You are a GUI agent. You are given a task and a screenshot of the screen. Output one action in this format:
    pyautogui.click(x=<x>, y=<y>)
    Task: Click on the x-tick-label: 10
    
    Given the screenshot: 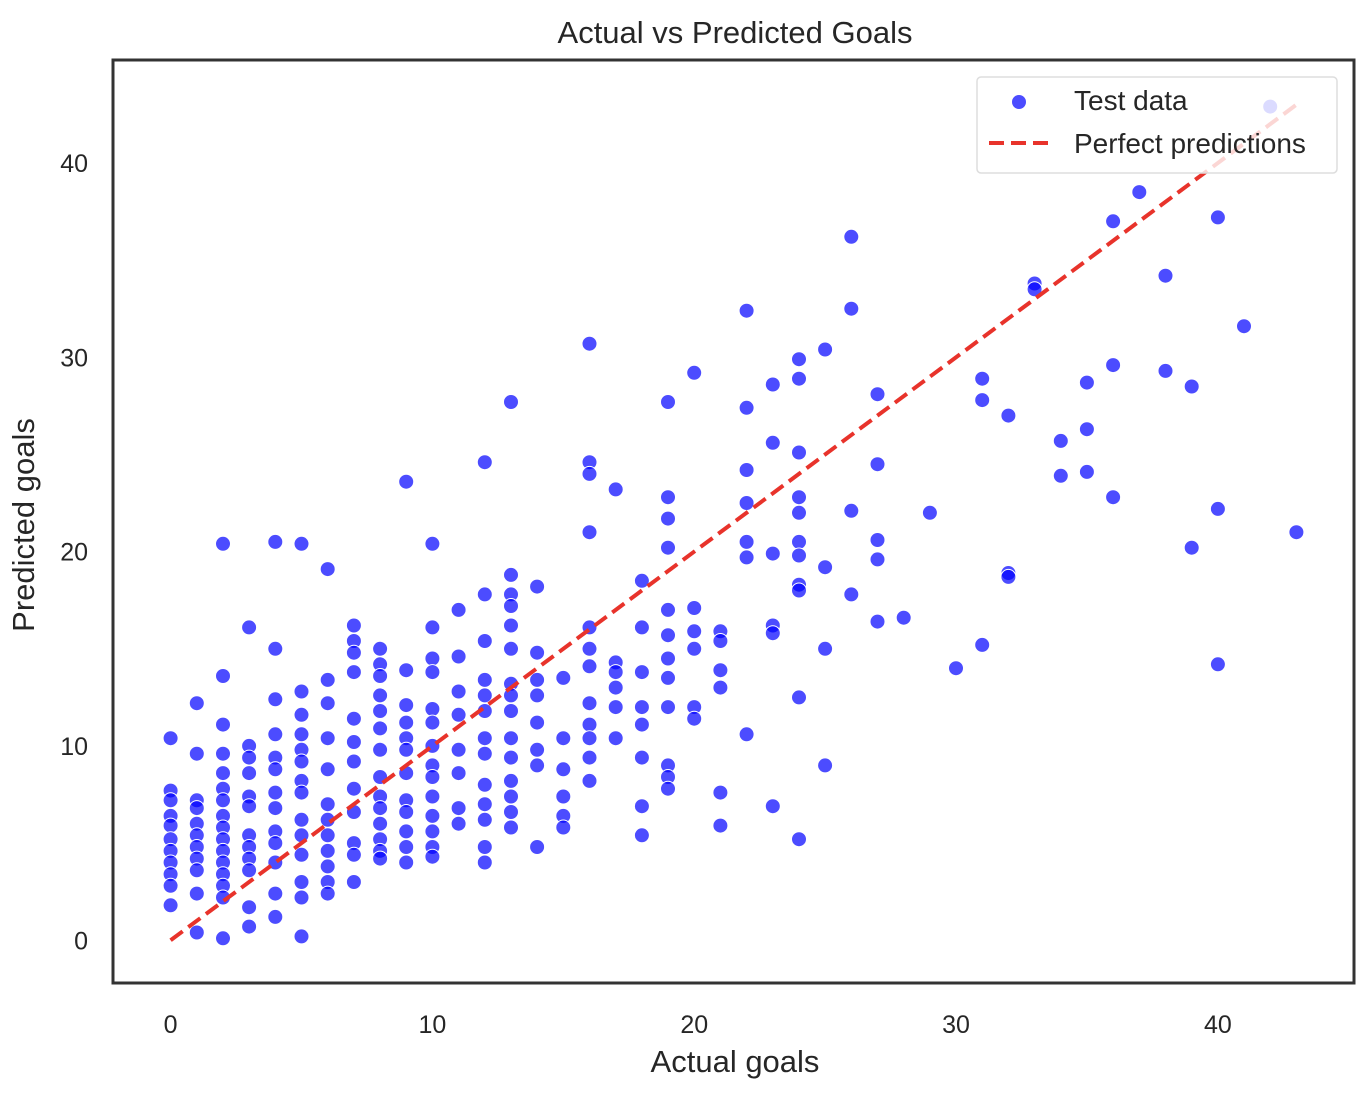 What is the action you would take?
    pyautogui.click(x=433, y=1025)
    